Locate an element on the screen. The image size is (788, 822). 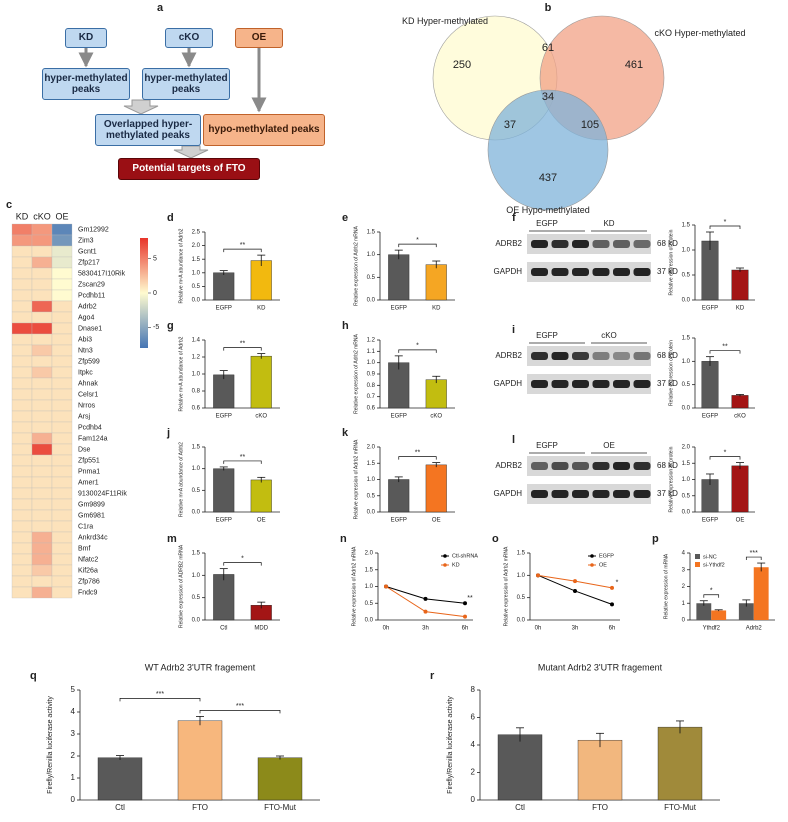
flow-node: OE is located at coordinates (259, 38).